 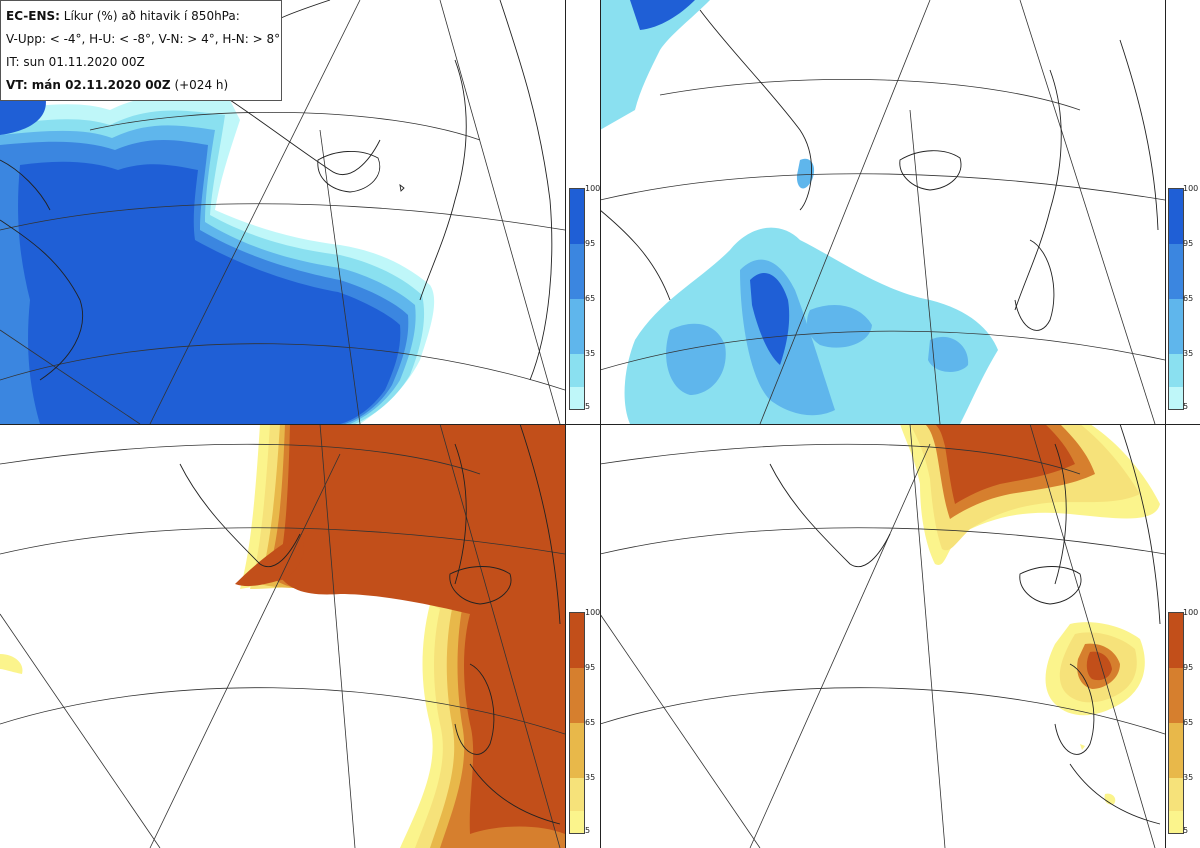 What do you see at coordinates (151, 16) in the screenshot?
I see `product-description: Líkur (%) að hitavik í 850hPa:` at bounding box center [151, 16].